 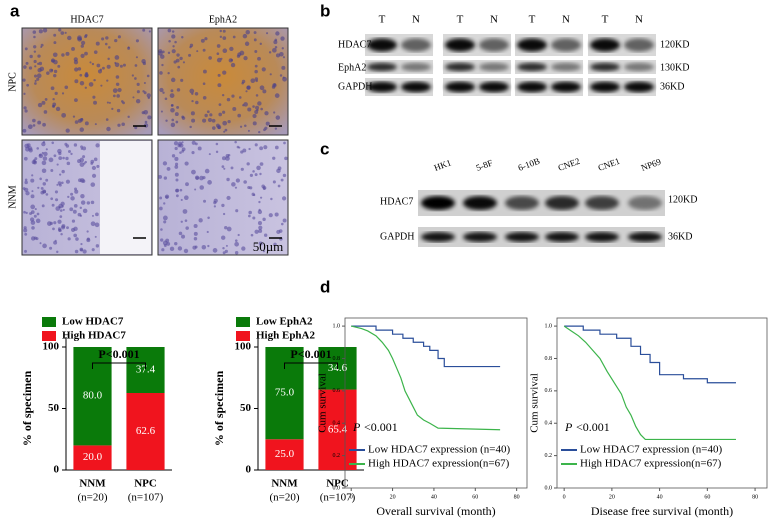 I want to click on x-axis-label: Disease free survival (month), so click(x=662, y=511).